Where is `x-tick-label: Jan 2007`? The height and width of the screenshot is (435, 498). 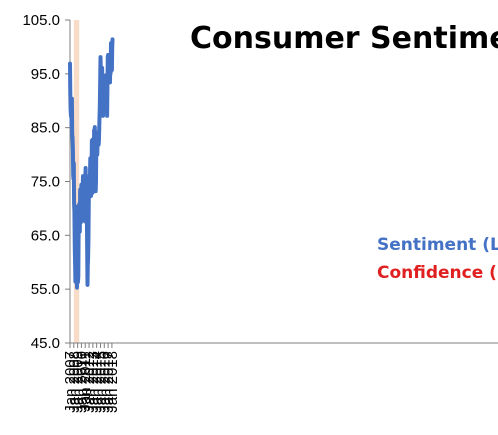 x-tick-label: Jan 2007 is located at coordinates (70, 382).